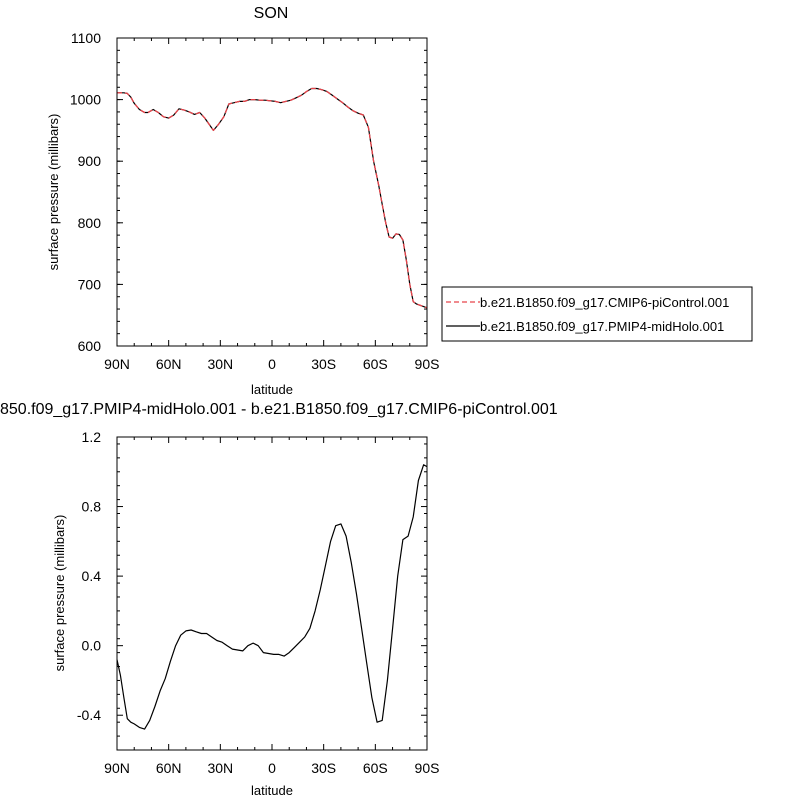 The height and width of the screenshot is (805, 800). Describe the element at coordinates (272, 198) in the screenshot. I see `top-series-line-picontrol` at that location.